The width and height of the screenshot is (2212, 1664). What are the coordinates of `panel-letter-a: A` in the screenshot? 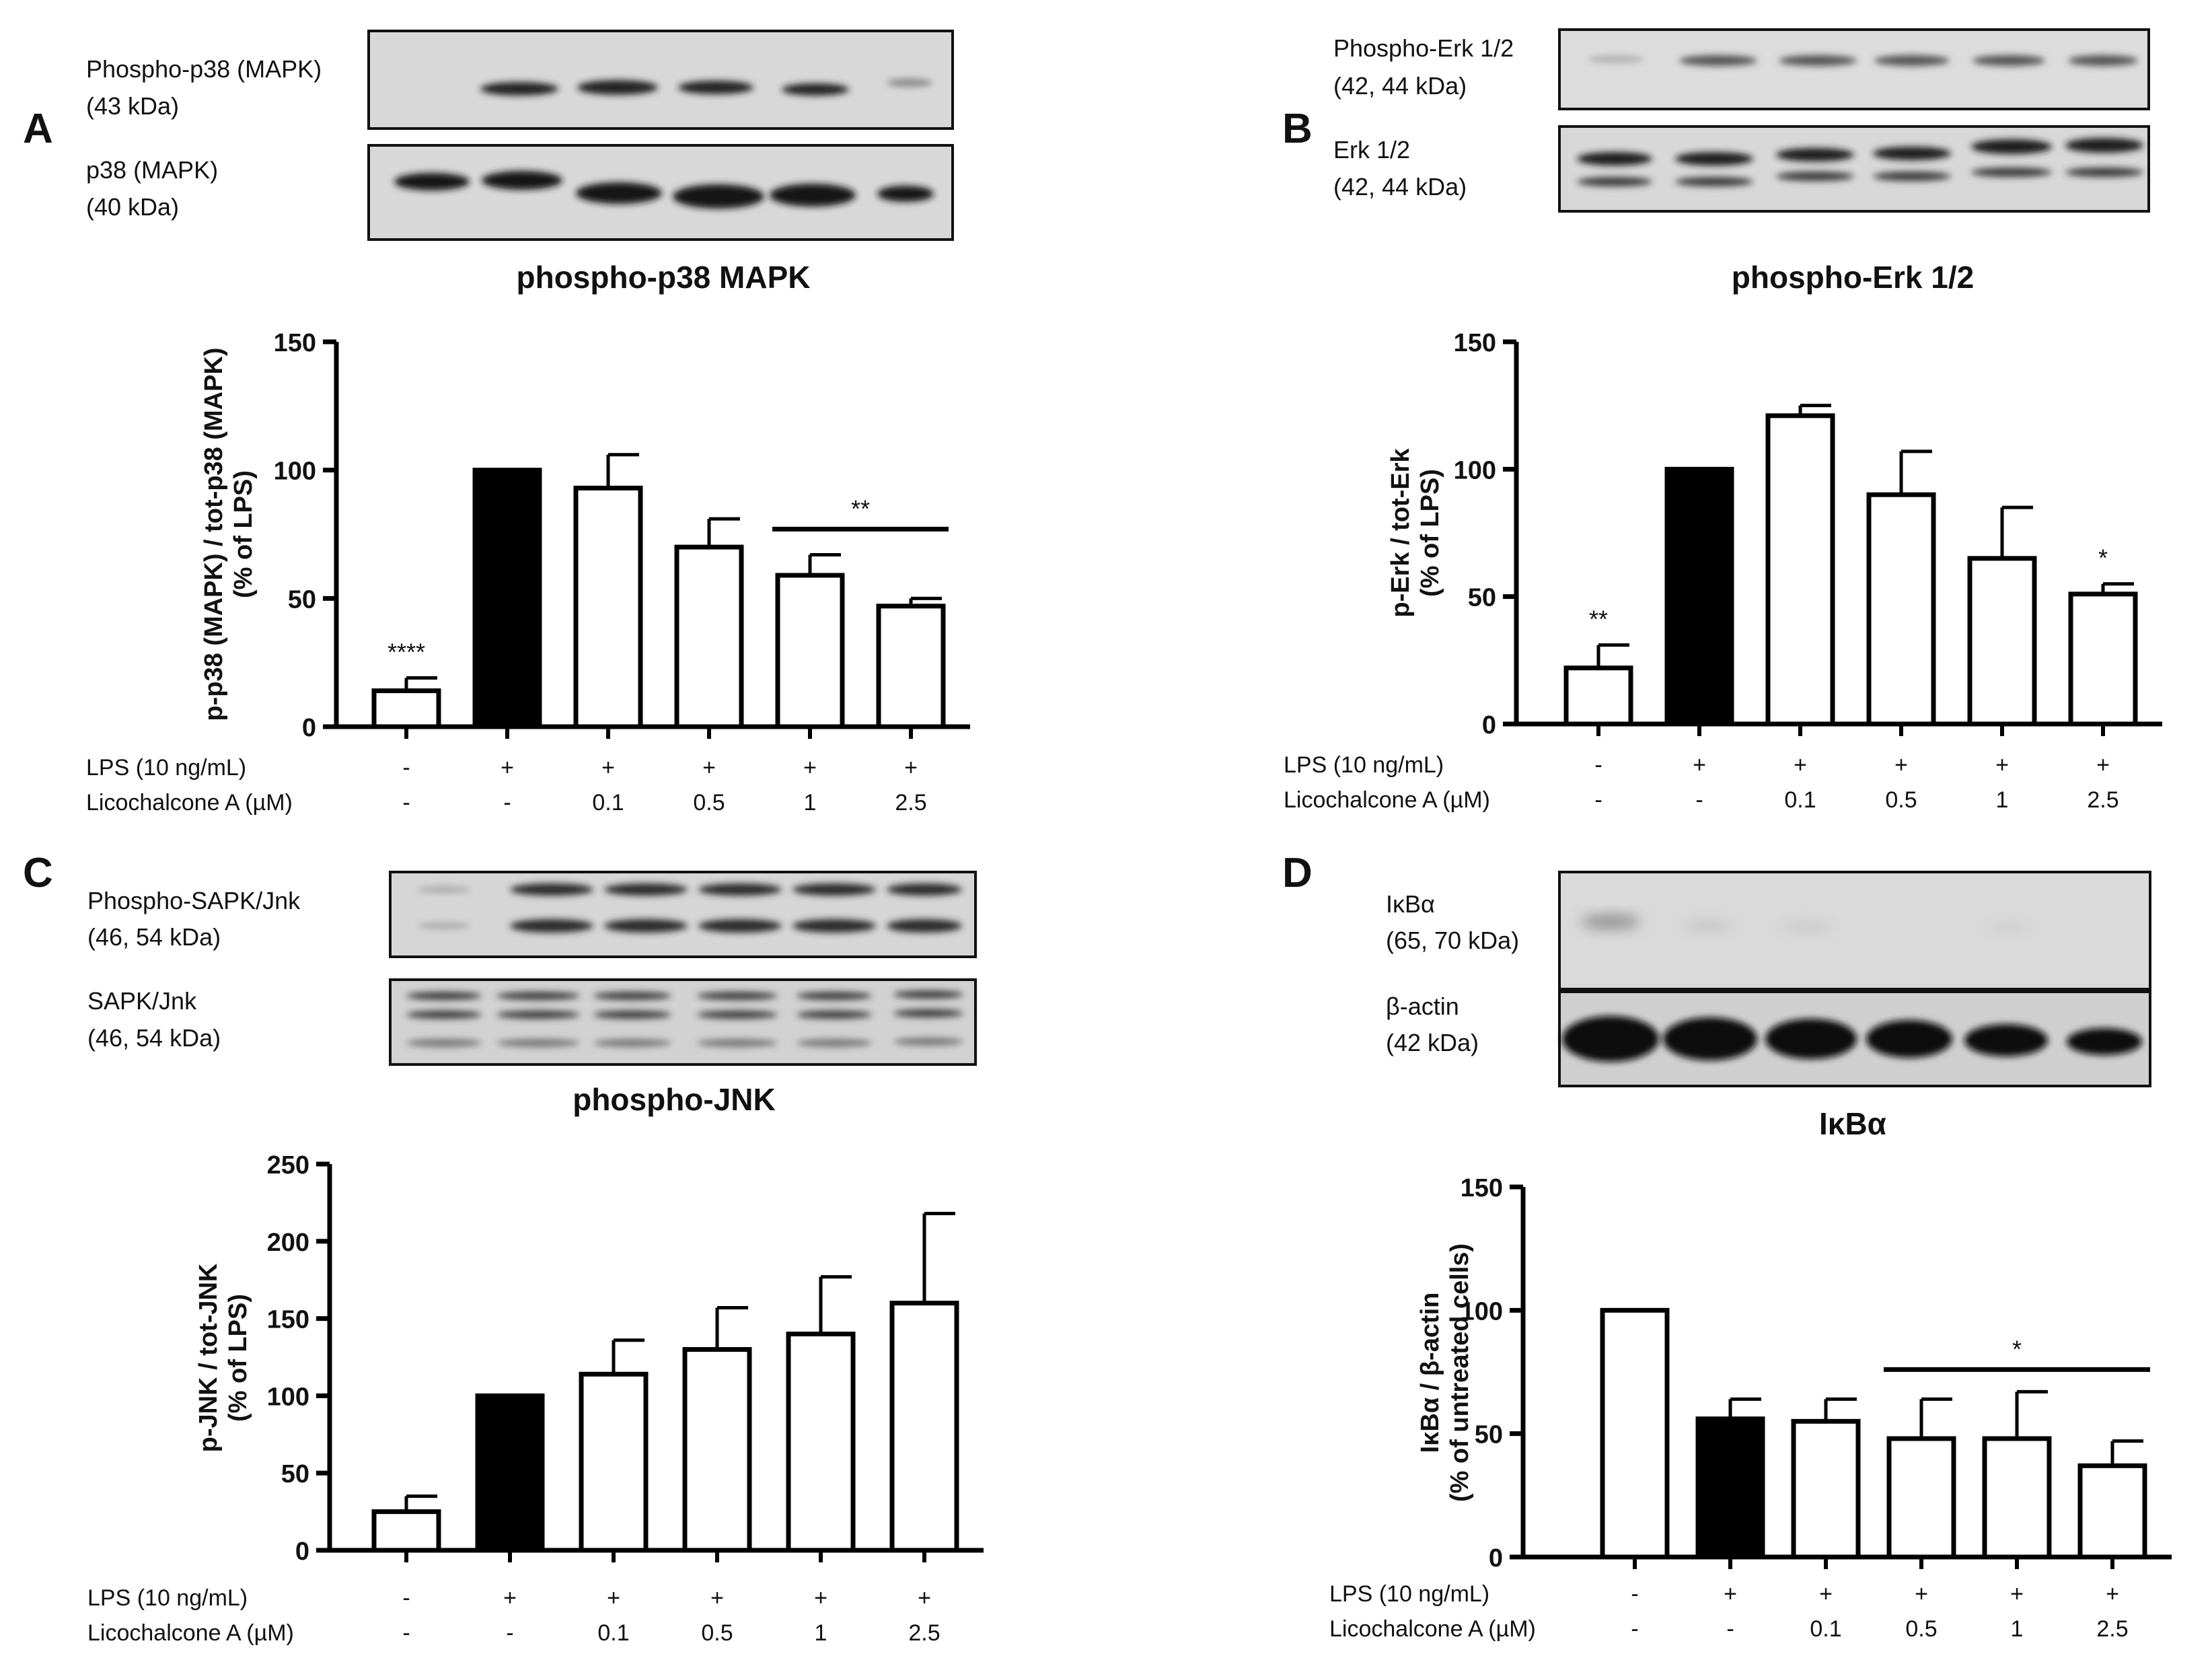 It's located at (38, 129).